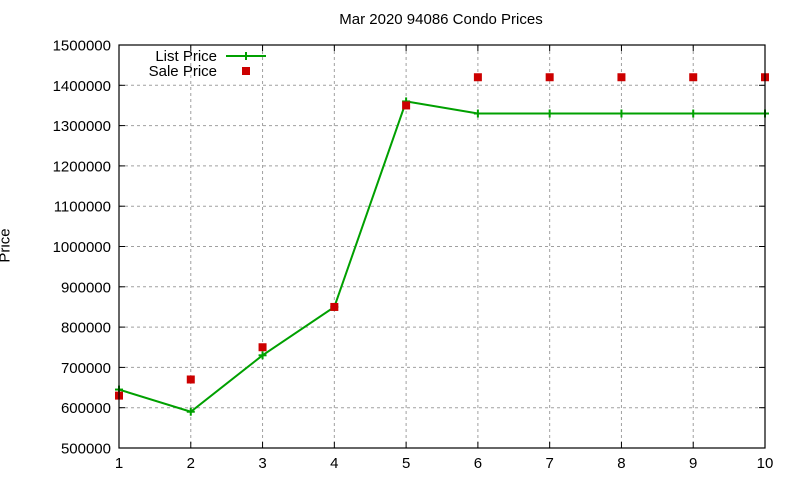 The height and width of the screenshot is (480, 800). Describe the element at coordinates (621, 463) in the screenshot. I see `x-tick-label: 8` at that location.